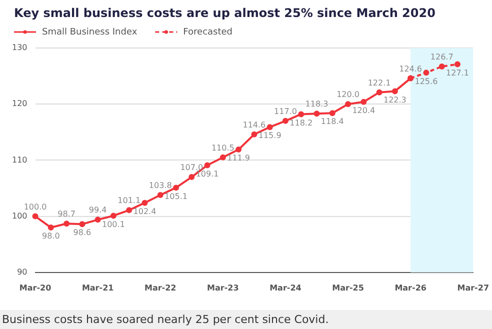 The image size is (492, 329). I want to click on y-tick-label: 90, so click(22, 271).